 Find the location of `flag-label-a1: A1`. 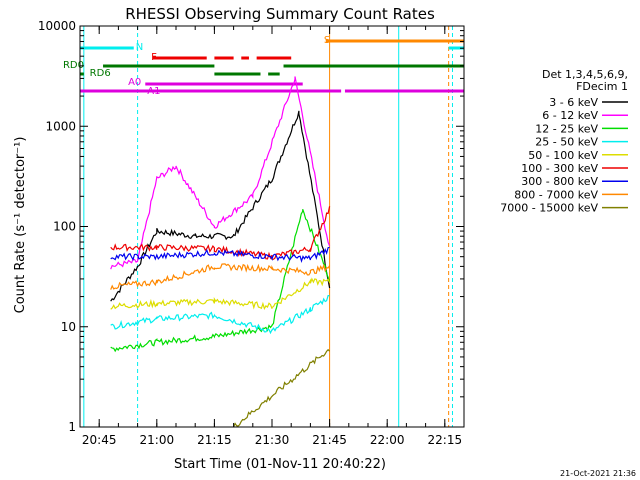

flag-label-a1: A1 is located at coordinates (153, 91).